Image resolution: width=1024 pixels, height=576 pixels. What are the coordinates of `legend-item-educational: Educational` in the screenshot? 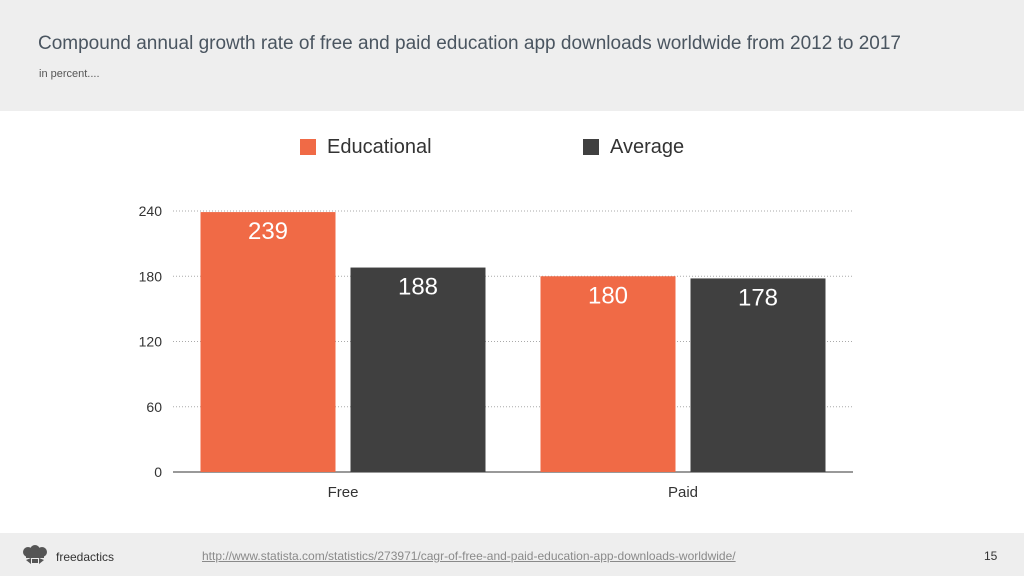 It's located at (366, 147).